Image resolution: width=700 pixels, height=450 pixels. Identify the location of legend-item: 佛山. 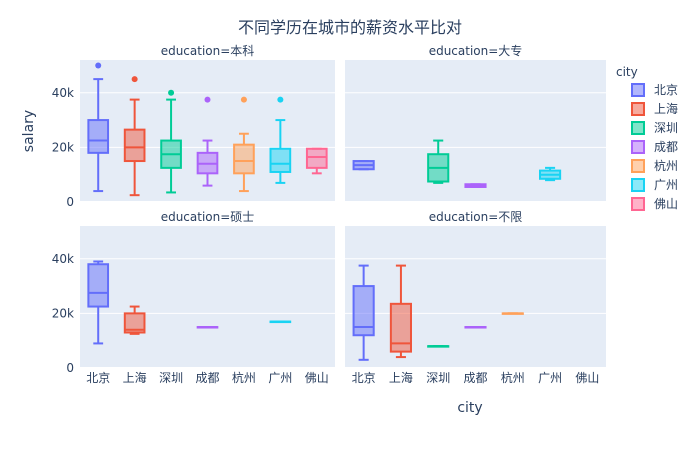
(654, 204).